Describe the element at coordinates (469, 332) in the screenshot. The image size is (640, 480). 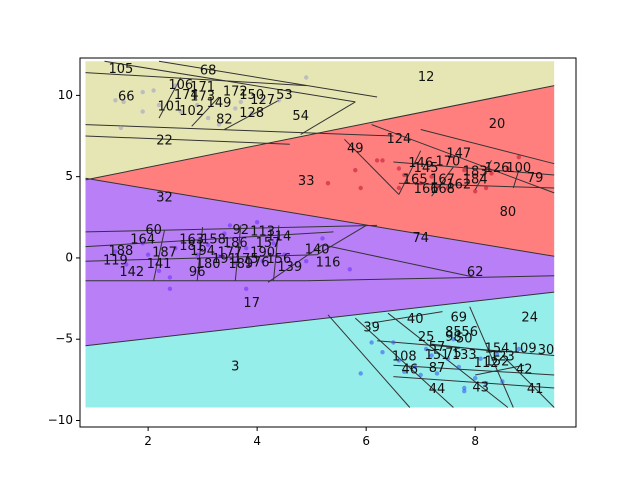
I see `cell-label: 56` at that location.